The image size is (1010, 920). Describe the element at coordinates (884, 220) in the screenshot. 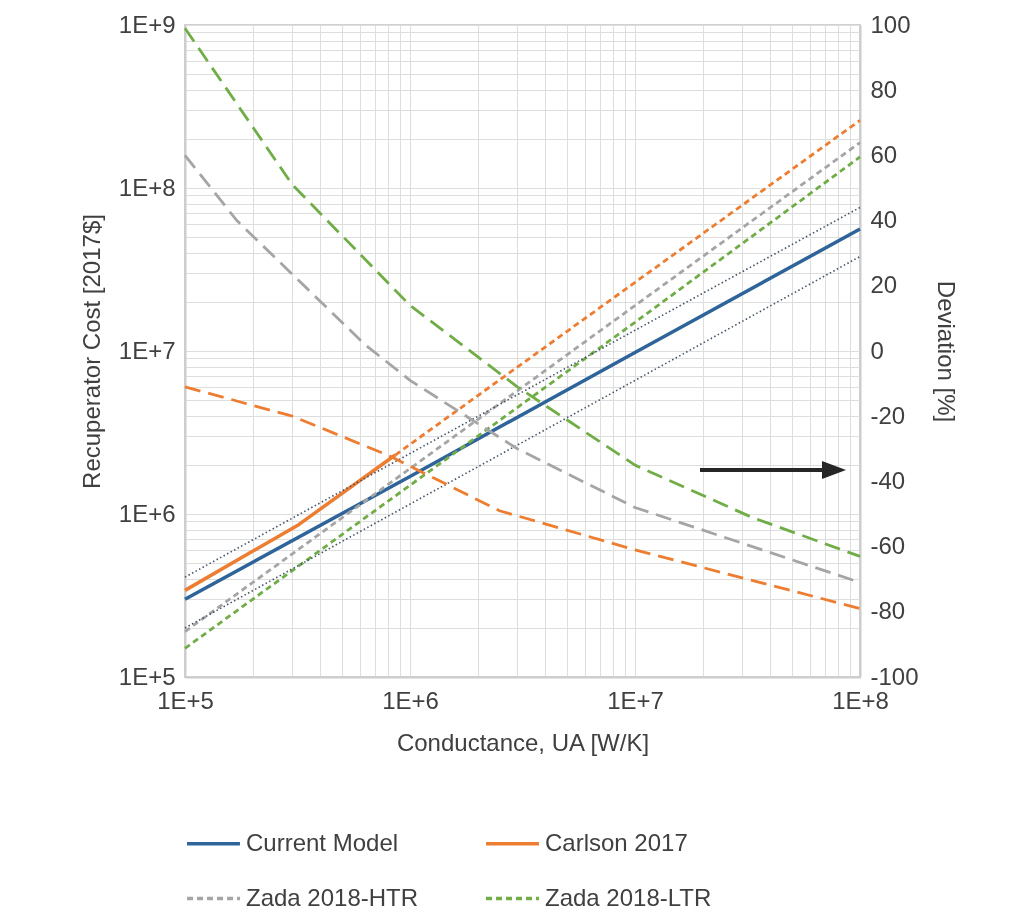

I see `y2-tick-label: 40` at that location.